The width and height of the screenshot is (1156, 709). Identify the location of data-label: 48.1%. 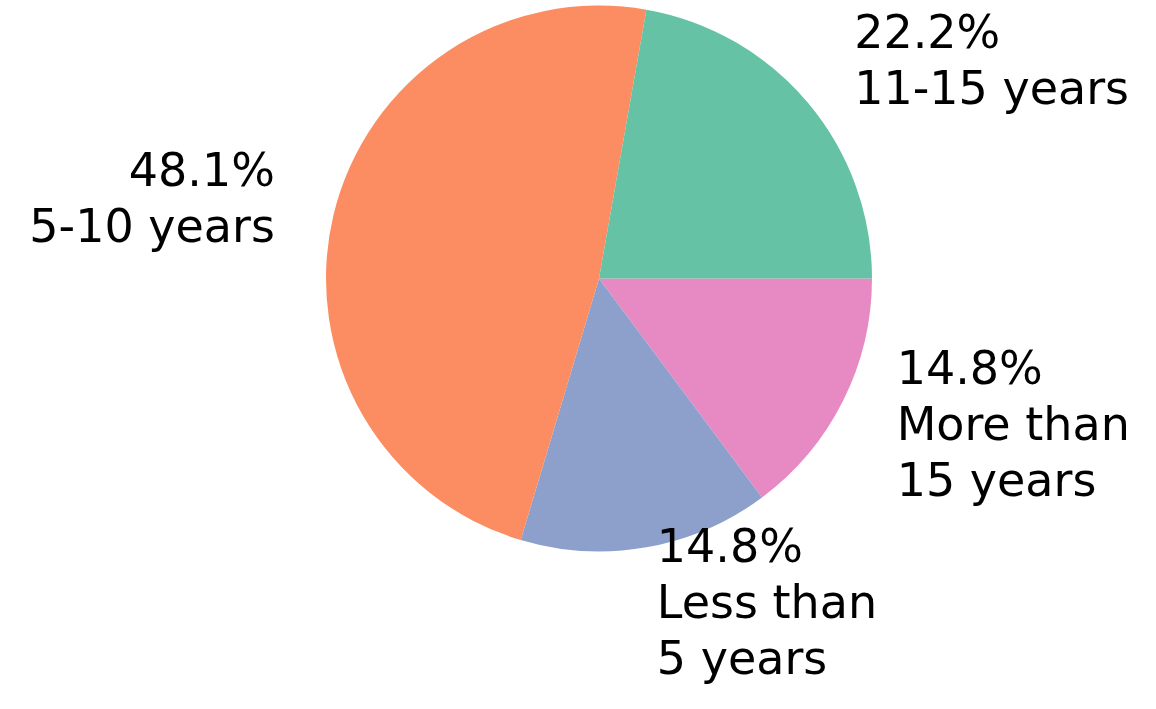
(201, 169).